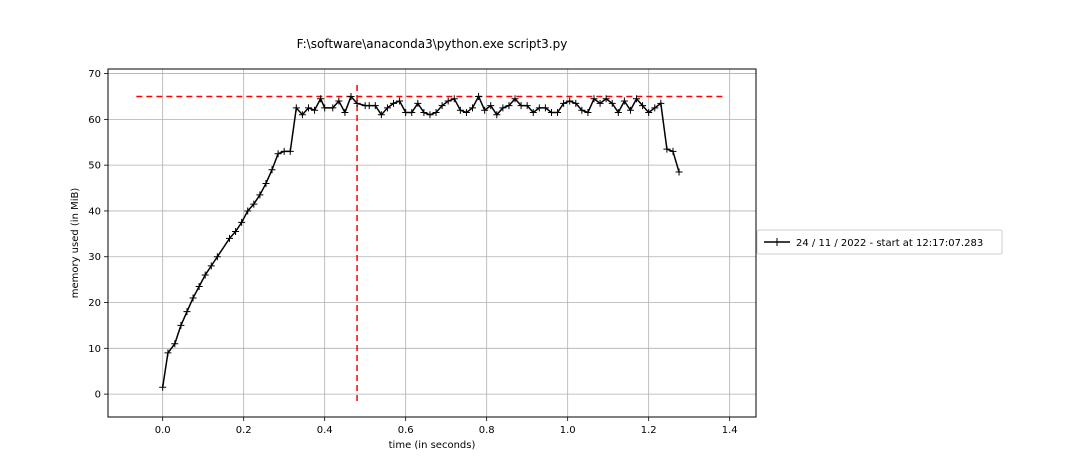  I want to click on y-axis-title: memory used (in MiB), so click(75, 243).